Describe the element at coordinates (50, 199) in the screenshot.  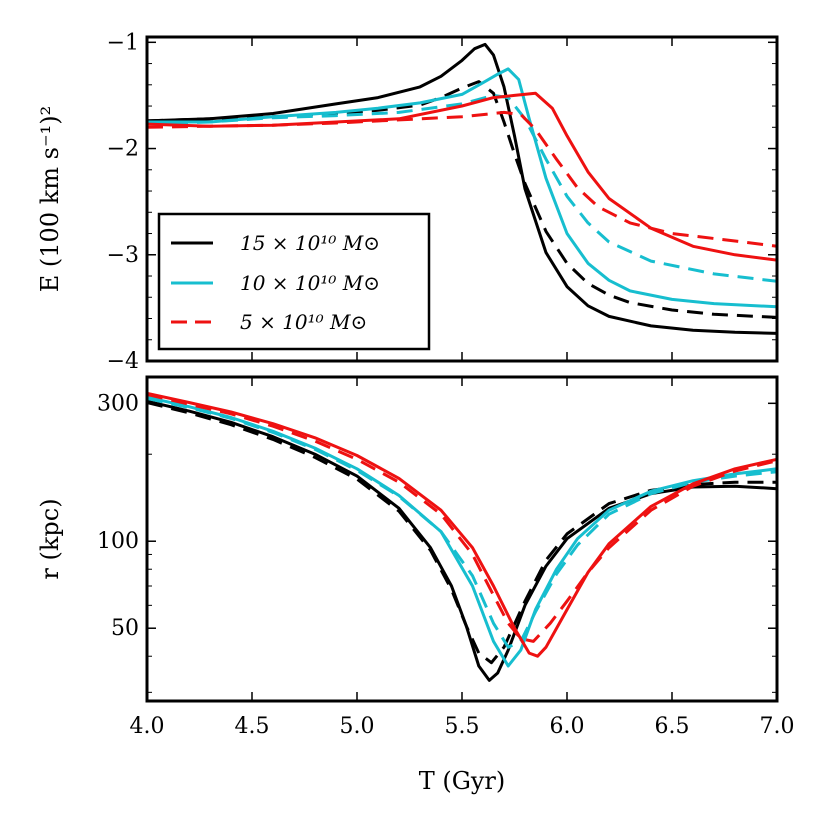
I see `top-y-axis-label: E (100 km s⁻¹)²` at that location.